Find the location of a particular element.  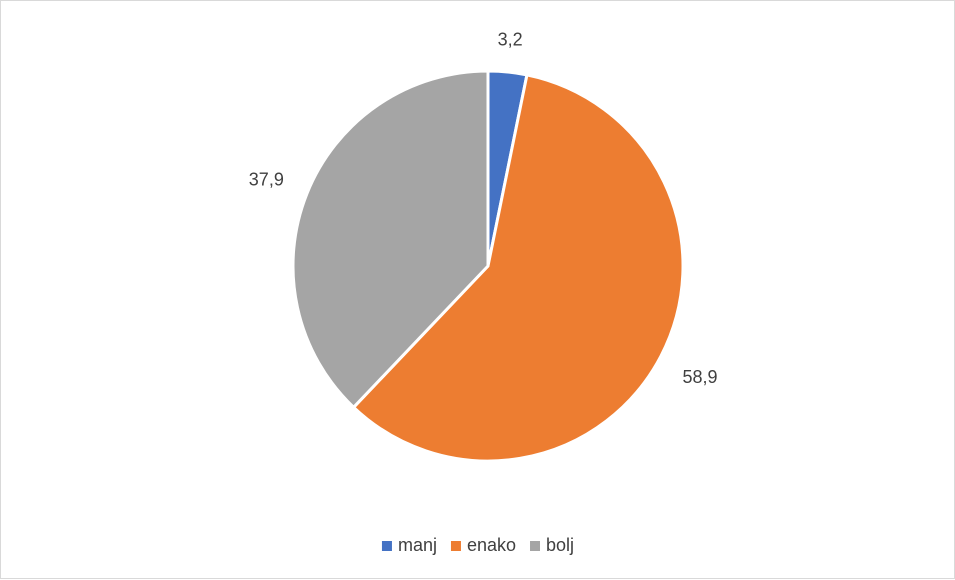

legend-swatch-manj is located at coordinates (386, 546).